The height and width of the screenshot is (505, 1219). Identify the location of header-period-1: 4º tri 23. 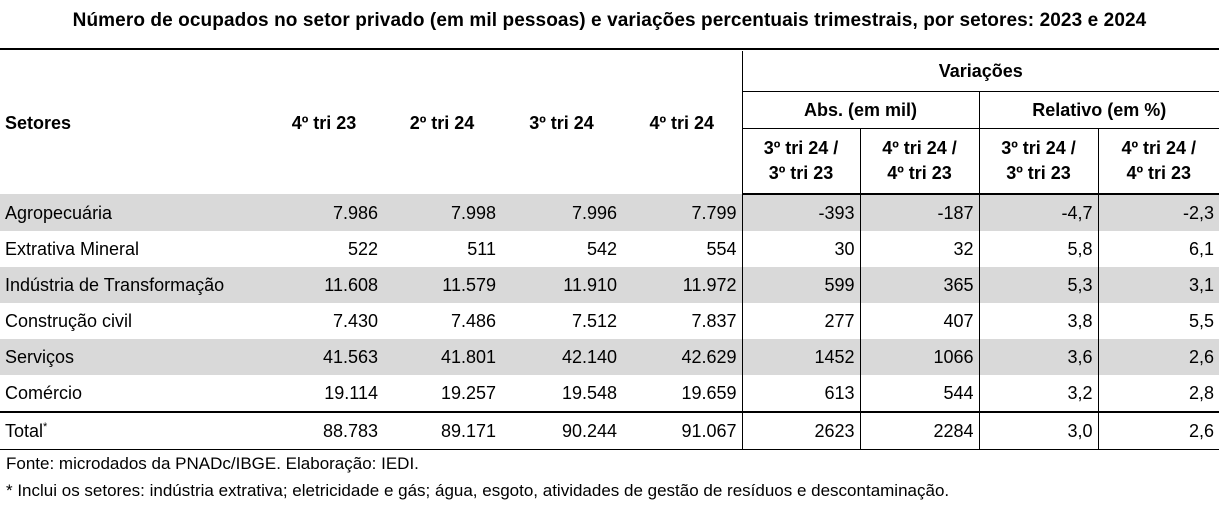
(324, 122).